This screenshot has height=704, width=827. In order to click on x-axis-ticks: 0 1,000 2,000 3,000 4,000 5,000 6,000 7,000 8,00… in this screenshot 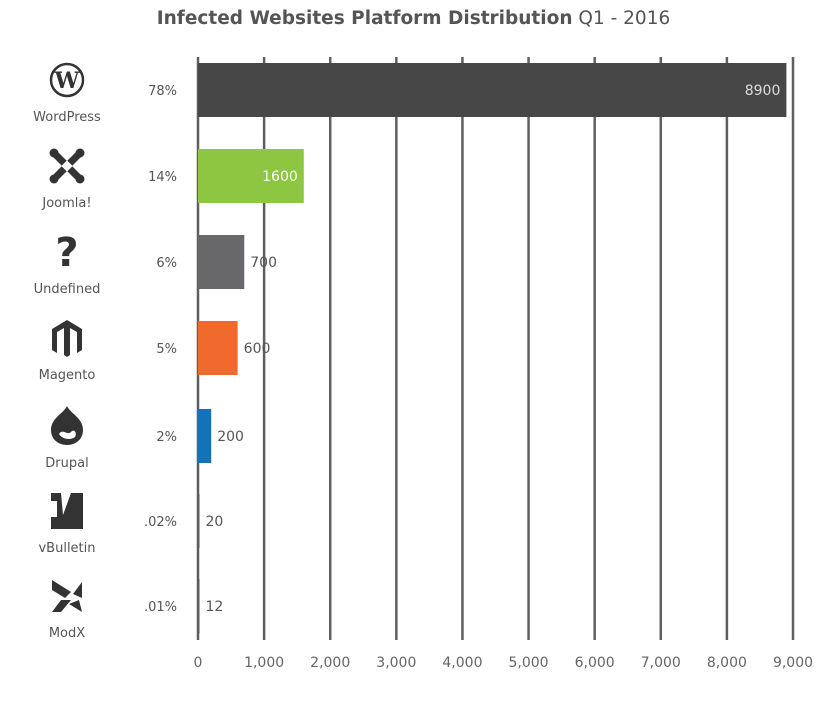, I will do `click(504, 663)`.